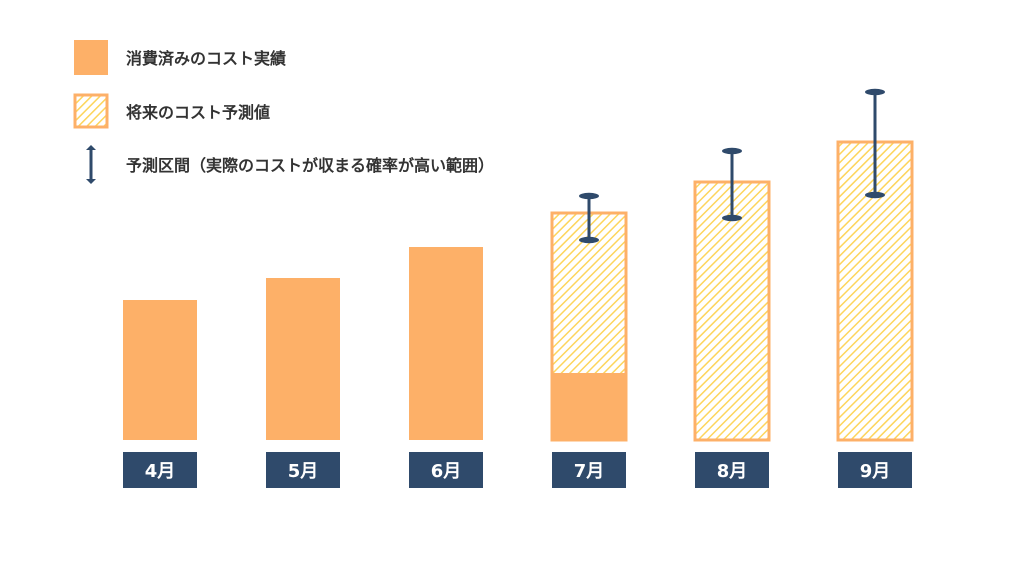  I want to click on month-label-text: 9月, so click(875, 471).